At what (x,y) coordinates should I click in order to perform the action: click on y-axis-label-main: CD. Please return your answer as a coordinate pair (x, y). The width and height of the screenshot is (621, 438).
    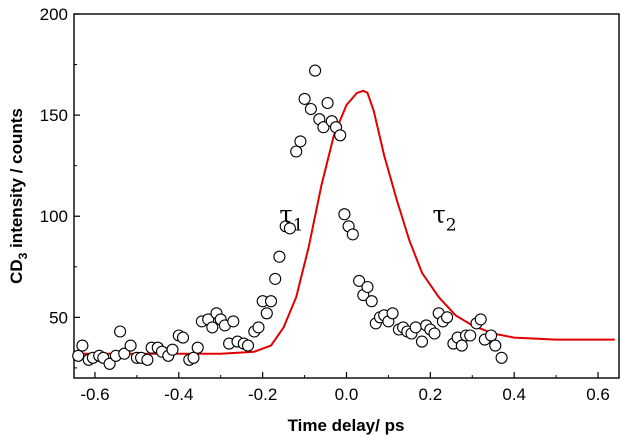
    Looking at the image, I should click on (16, 271).